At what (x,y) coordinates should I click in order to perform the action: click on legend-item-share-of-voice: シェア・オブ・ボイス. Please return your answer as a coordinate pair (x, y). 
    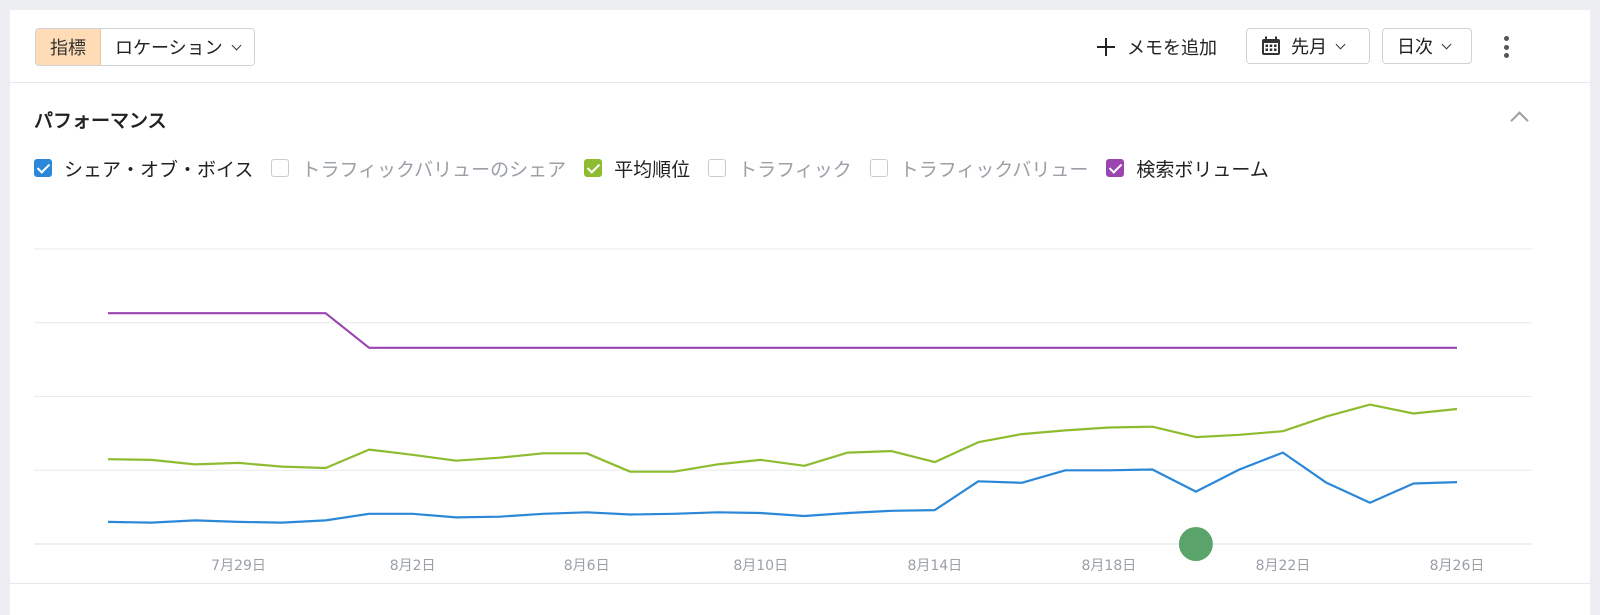
    Looking at the image, I should click on (143, 168).